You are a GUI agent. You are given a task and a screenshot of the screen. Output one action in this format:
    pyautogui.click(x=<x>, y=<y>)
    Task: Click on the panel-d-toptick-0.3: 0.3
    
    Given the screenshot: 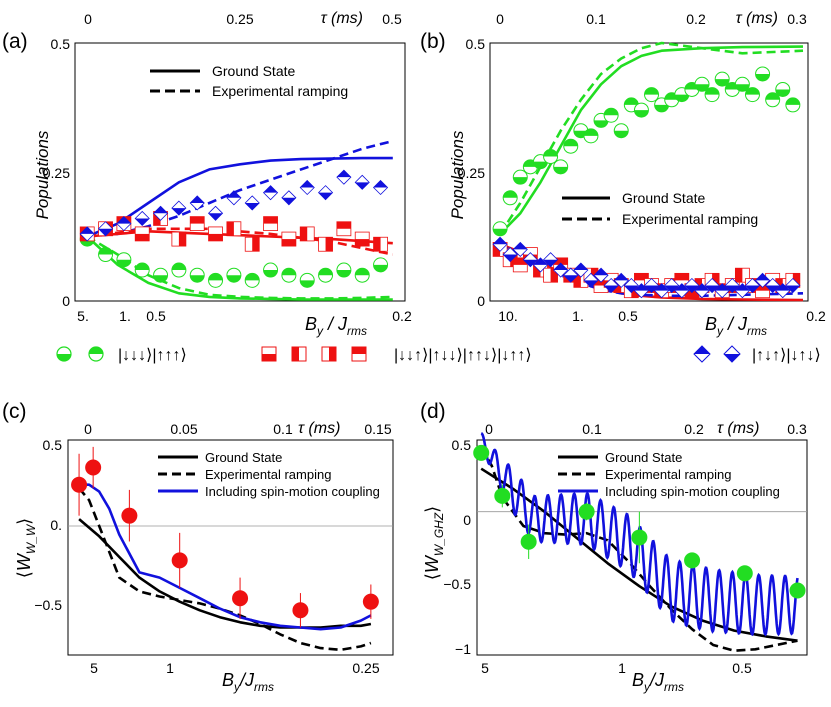 What is the action you would take?
    pyautogui.click(x=797, y=429)
    